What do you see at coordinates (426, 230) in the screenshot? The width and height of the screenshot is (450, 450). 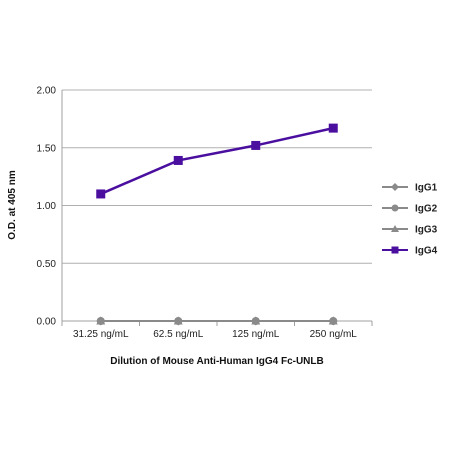 I see `legend-label: IgG3` at bounding box center [426, 230].